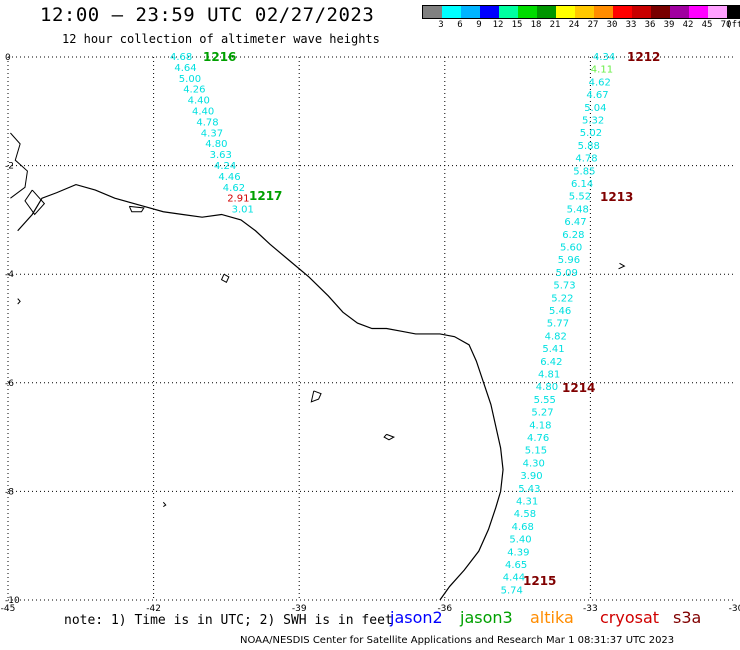 The image size is (740, 650). Describe the element at coordinates (479, 25) in the screenshot. I see `legend-tick-label: 9` at that location.